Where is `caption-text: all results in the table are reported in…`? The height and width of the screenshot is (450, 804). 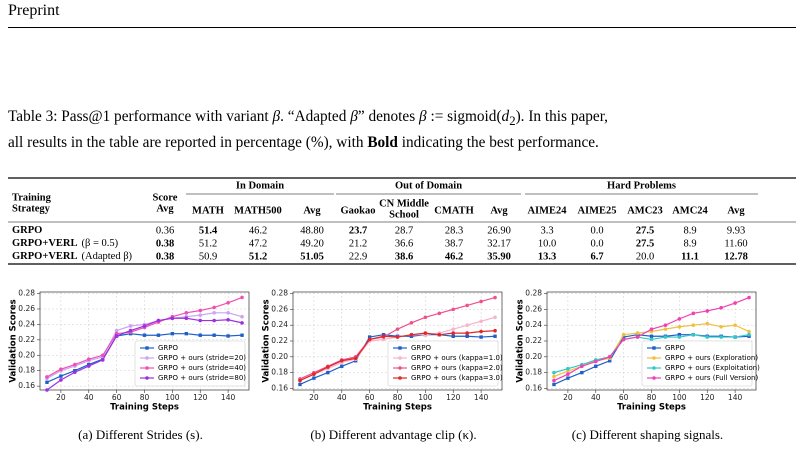 caption-text: all results in the table are reported in… is located at coordinates (188, 143).